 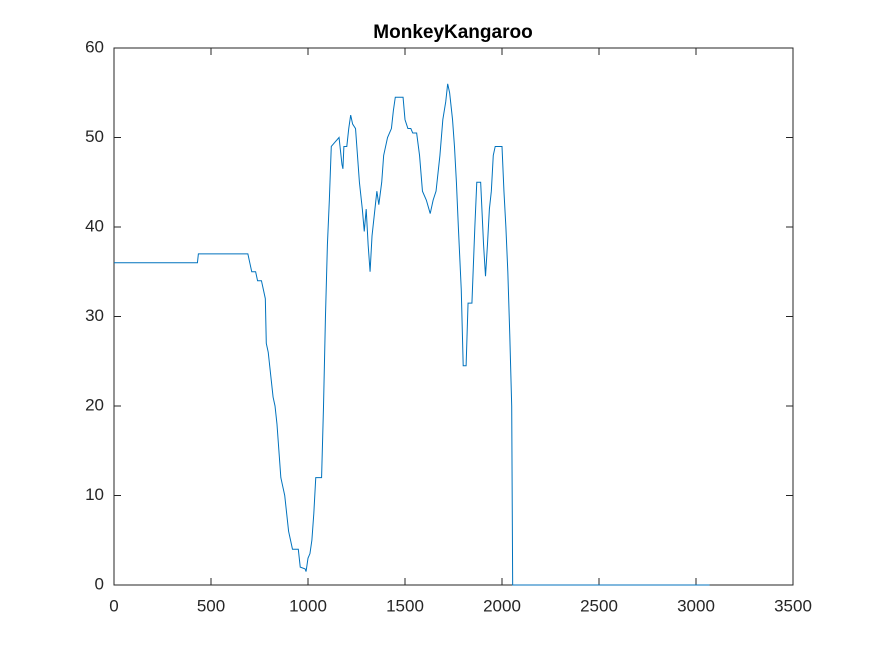 I want to click on x-tick-label: 1000, so click(x=308, y=605).